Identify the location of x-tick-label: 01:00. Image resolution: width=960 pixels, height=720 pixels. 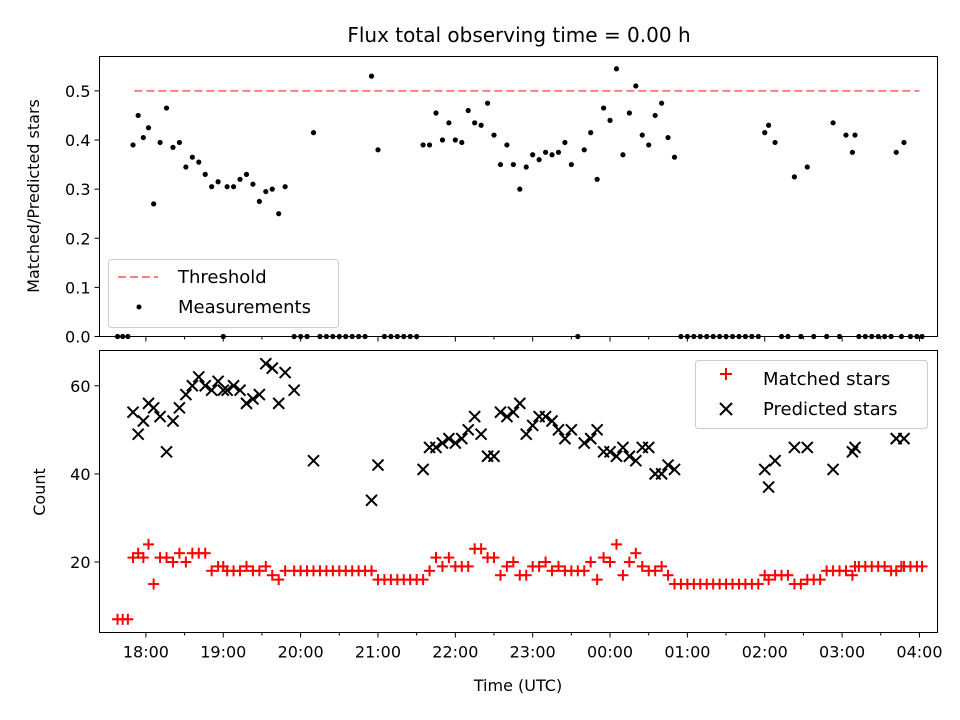
(687, 652).